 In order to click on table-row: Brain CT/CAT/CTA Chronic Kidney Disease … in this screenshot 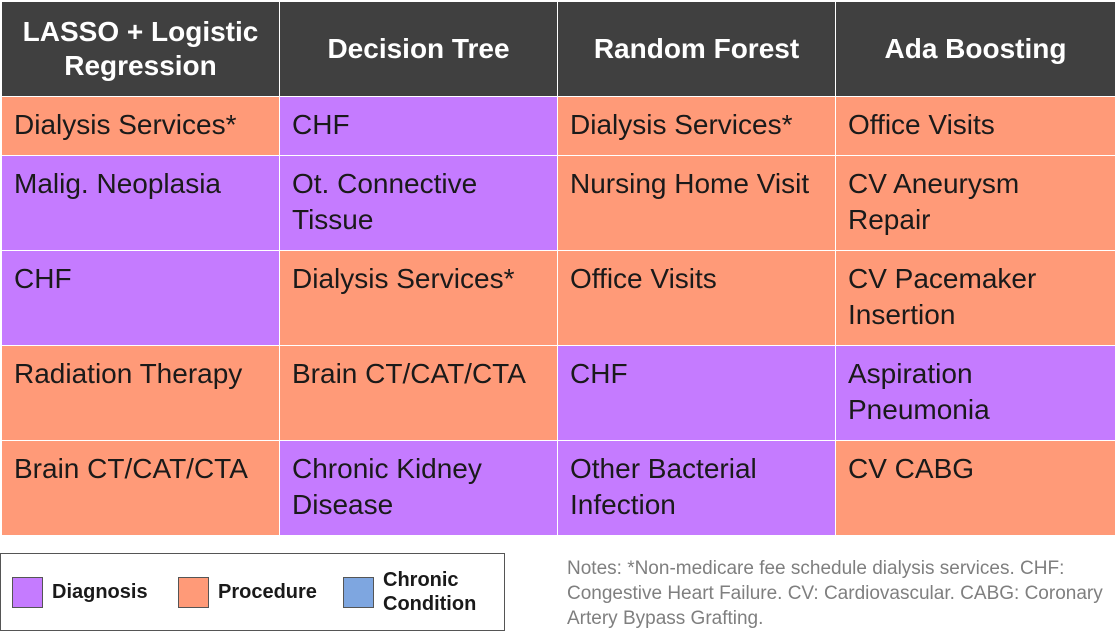, I will do `click(558, 488)`.